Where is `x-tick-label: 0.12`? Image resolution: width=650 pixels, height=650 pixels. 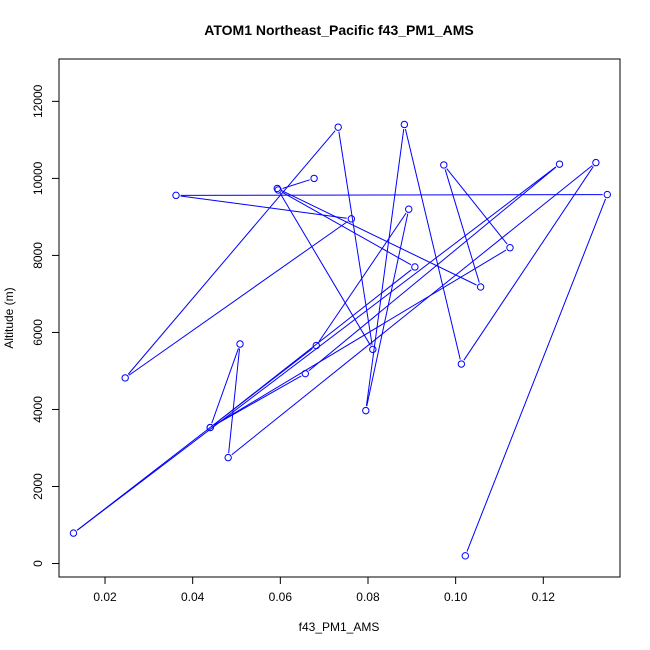
x-tick-label: 0.12 is located at coordinates (544, 597).